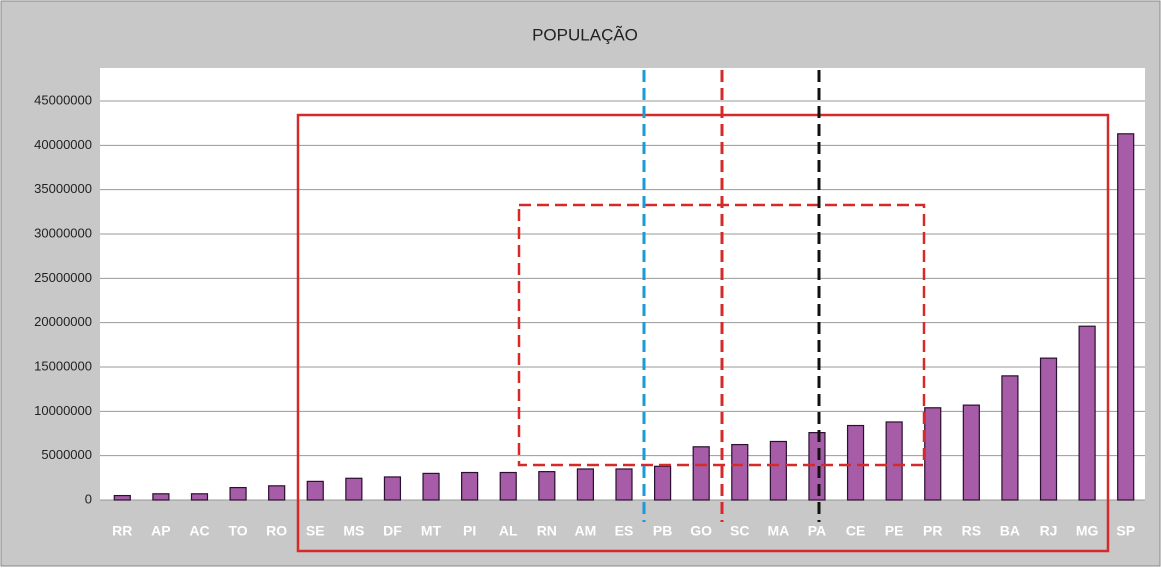  What do you see at coordinates (1087, 531) in the screenshot?
I see `x-tick-label: MG` at bounding box center [1087, 531].